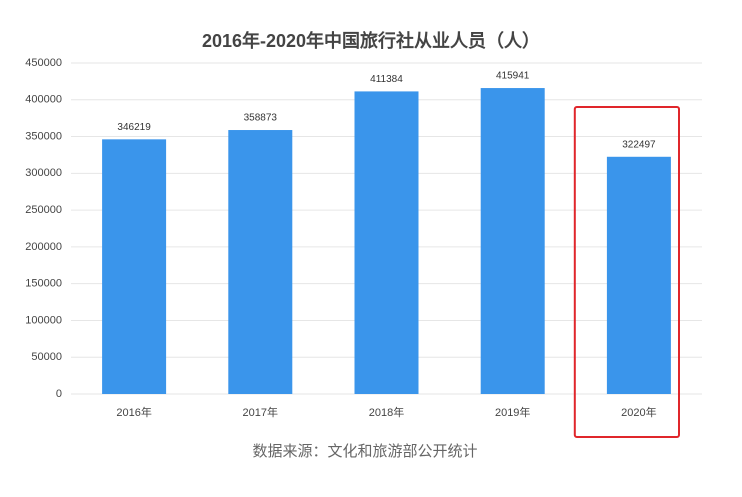 Image resolution: width=742 pixels, height=497 pixels. I want to click on value-label: 415941, so click(513, 76).